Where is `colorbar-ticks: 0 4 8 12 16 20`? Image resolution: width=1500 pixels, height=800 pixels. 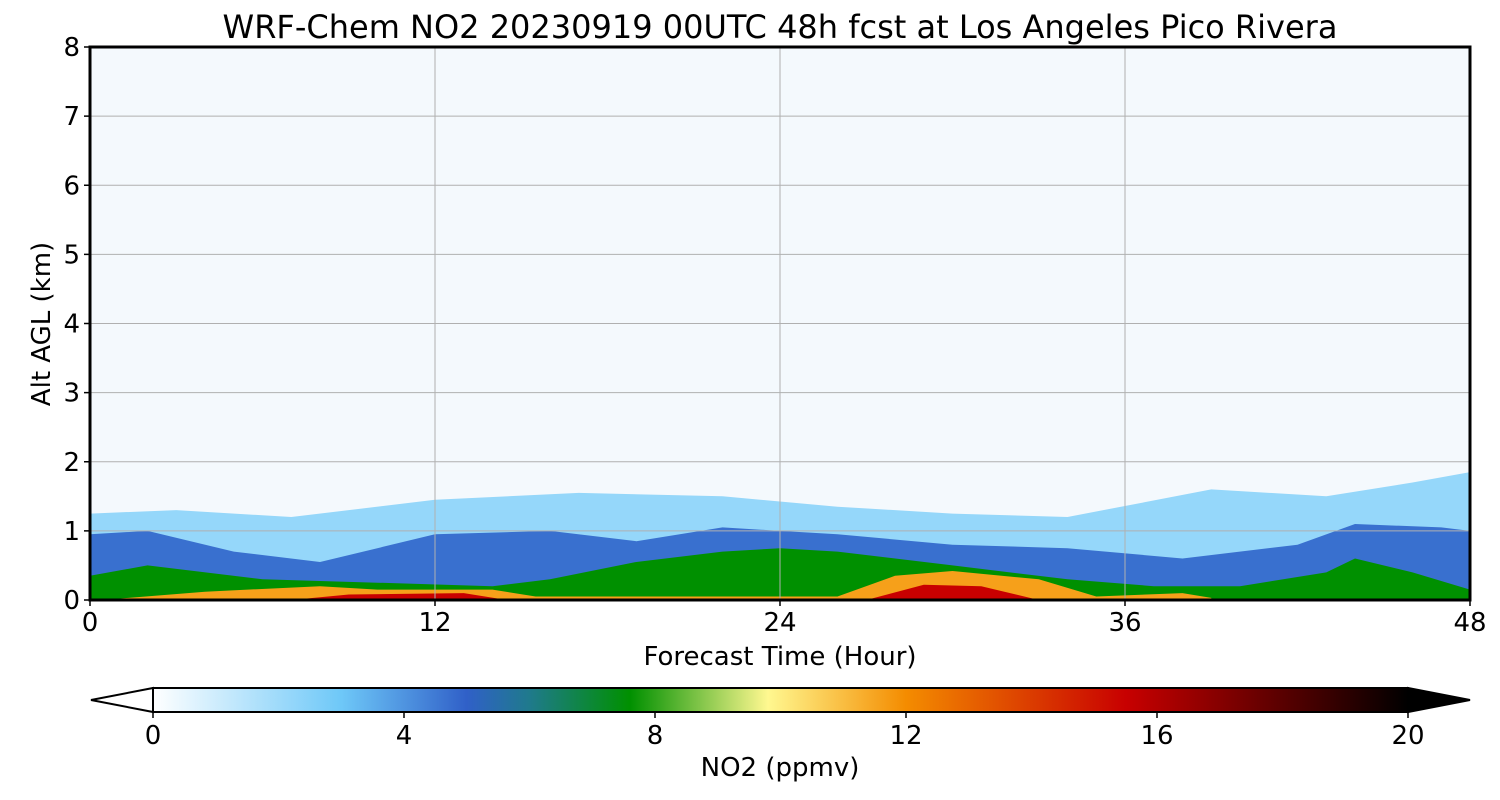
colorbar-ticks: 0 4 8 12 16 20 is located at coordinates (785, 731).